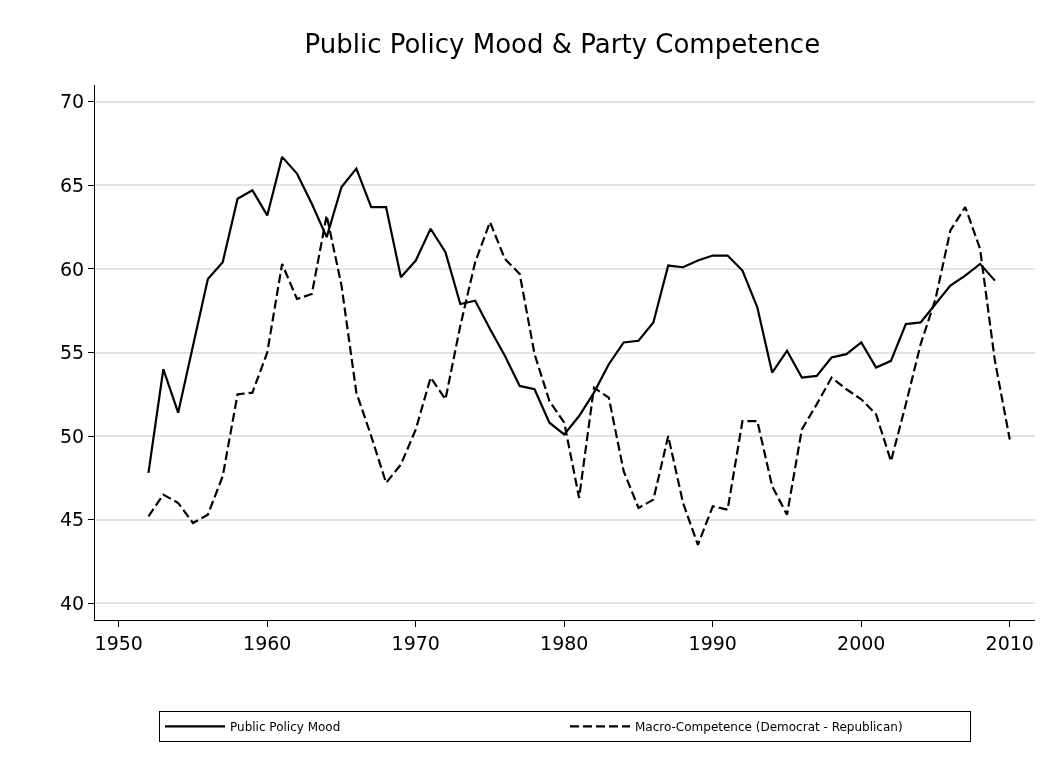  What do you see at coordinates (72, 519) in the screenshot?
I see `y-tick-label: 45` at bounding box center [72, 519].